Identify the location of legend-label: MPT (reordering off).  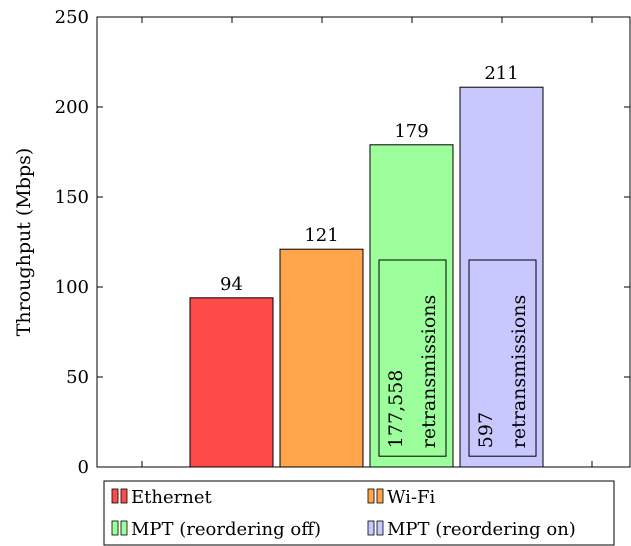
(226, 529).